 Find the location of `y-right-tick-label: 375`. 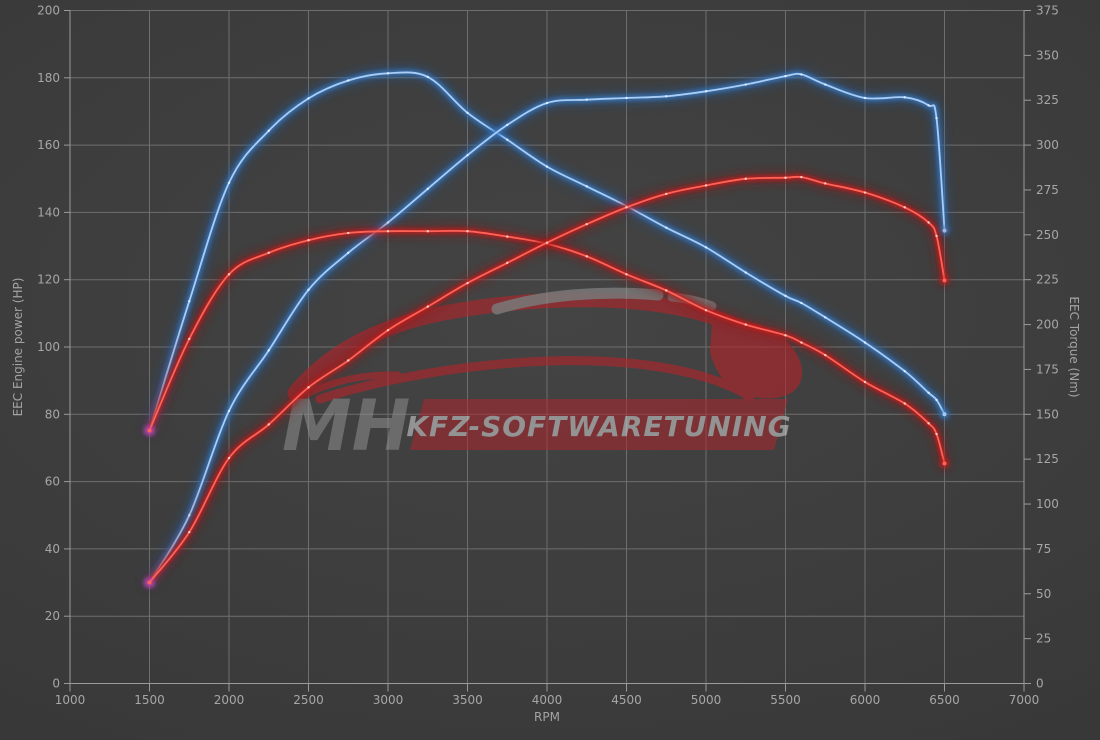

y-right-tick-label: 375 is located at coordinates (1047, 11).